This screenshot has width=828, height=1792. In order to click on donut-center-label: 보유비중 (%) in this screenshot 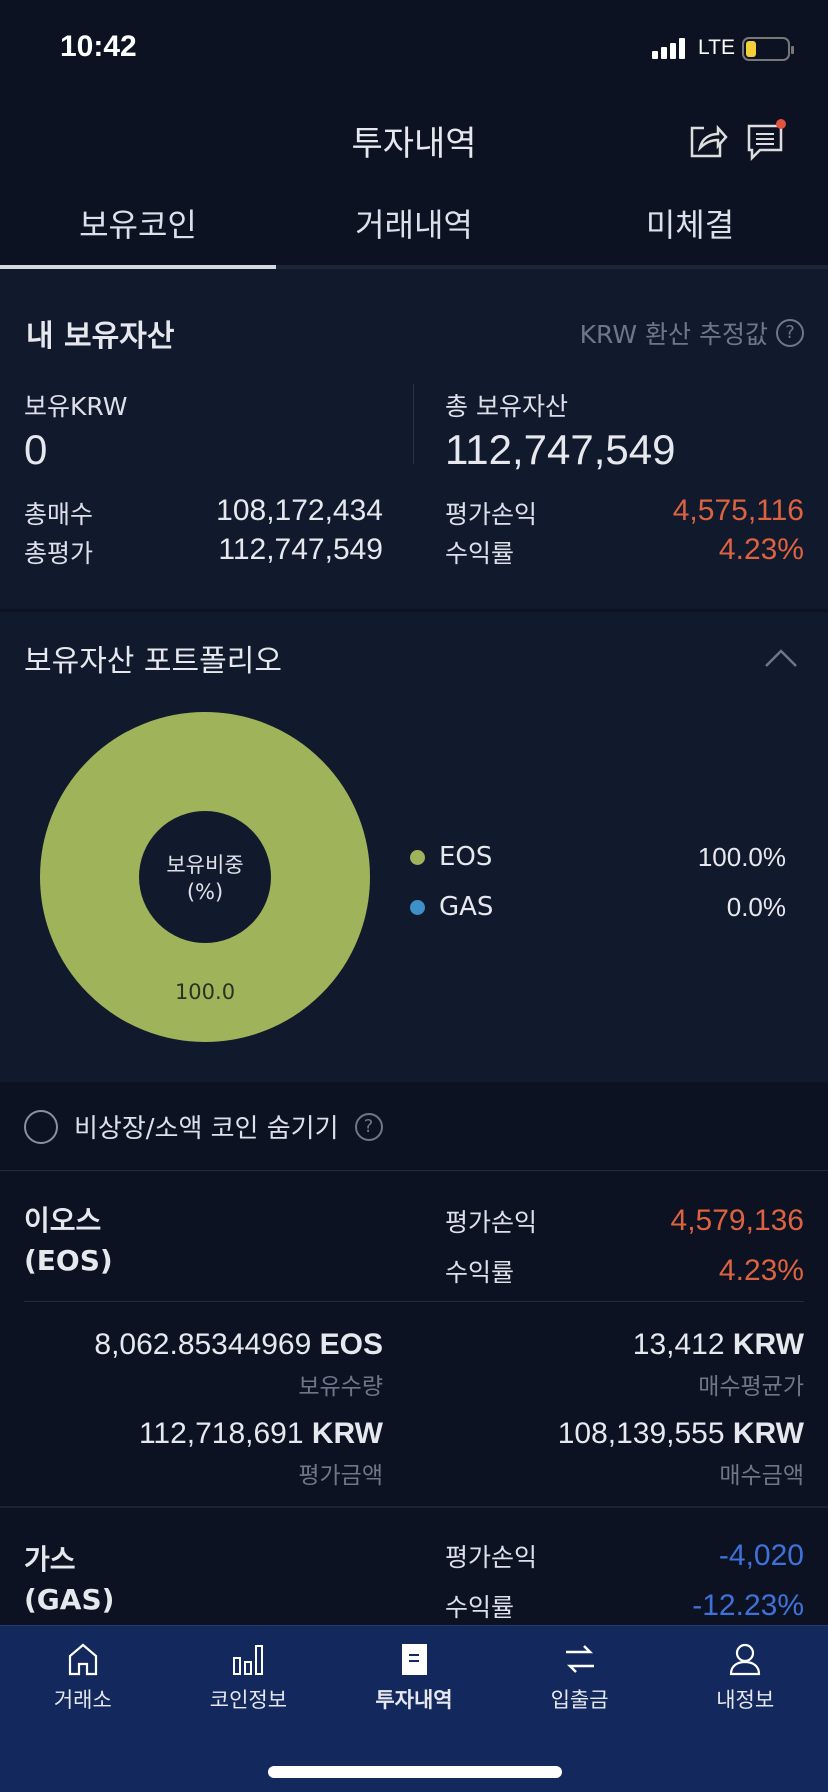, I will do `click(205, 879)`.